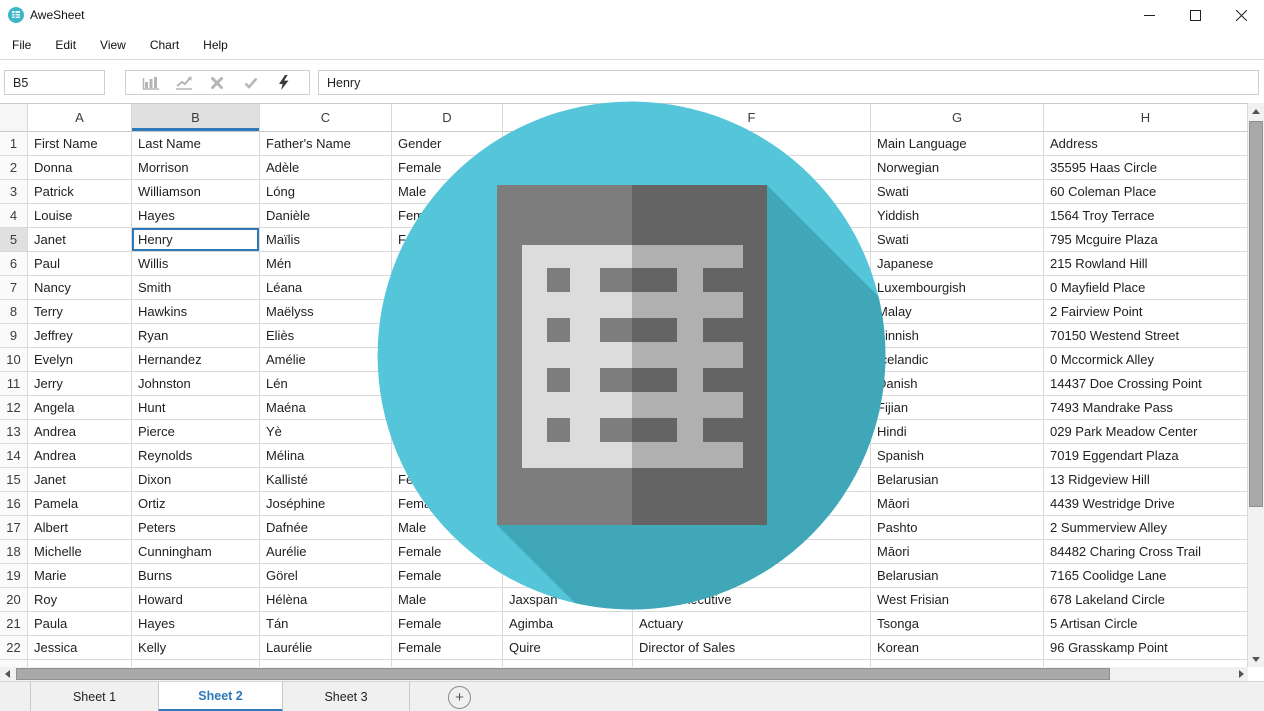 Image resolution: width=1264 pixels, height=711 pixels. What do you see at coordinates (568, 336) in the screenshot?
I see `cell-E9` at bounding box center [568, 336].